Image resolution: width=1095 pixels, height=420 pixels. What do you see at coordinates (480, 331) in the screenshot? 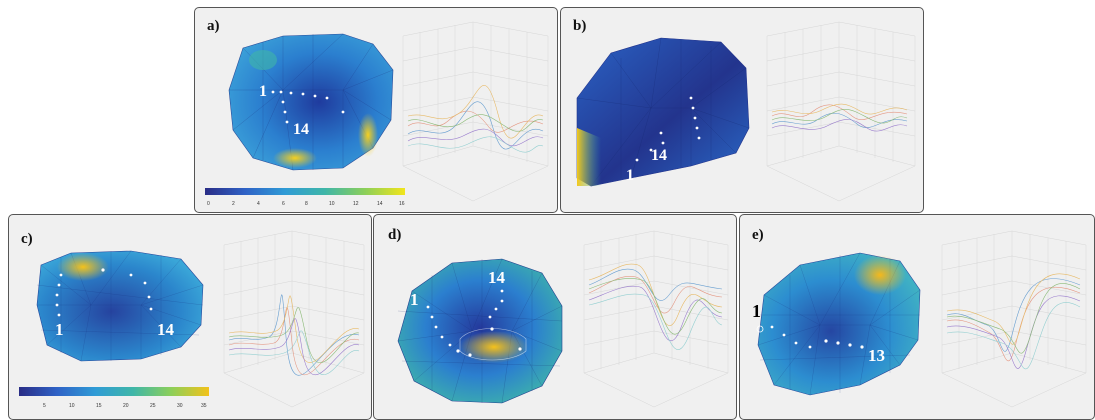
I see `heart-surface-map-d: 1 14` at bounding box center [480, 331].